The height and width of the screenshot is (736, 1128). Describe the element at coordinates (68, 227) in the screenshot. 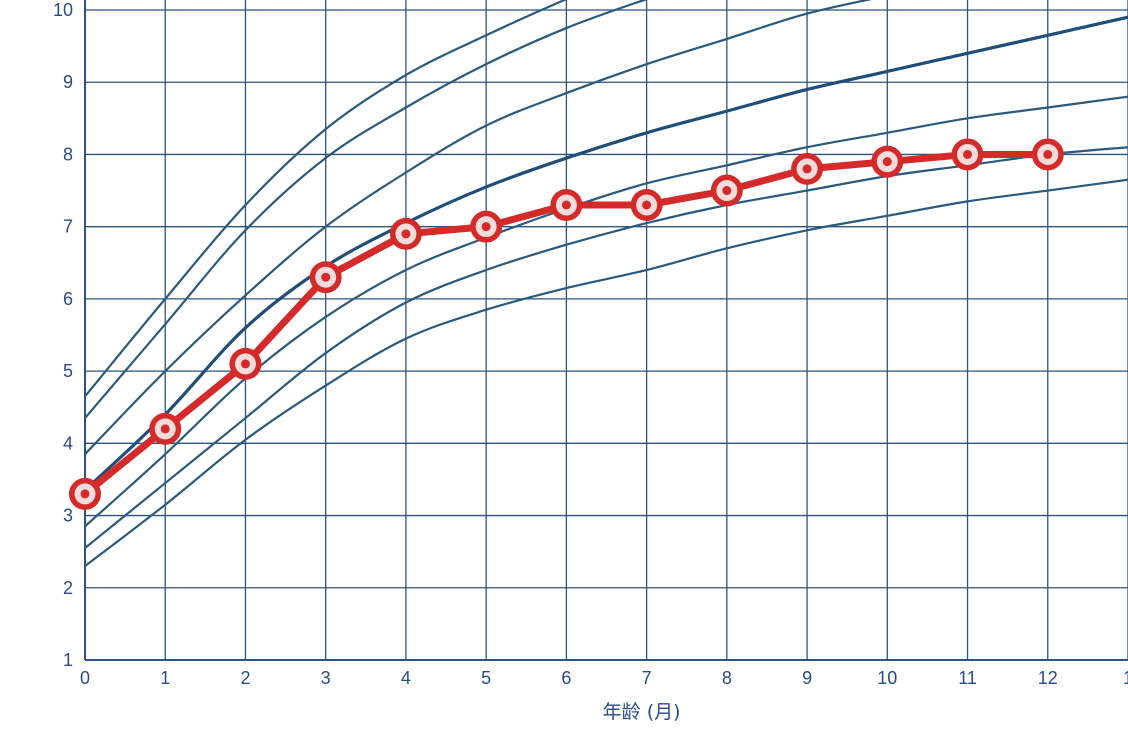

I see `y-tick-label: 7` at that location.